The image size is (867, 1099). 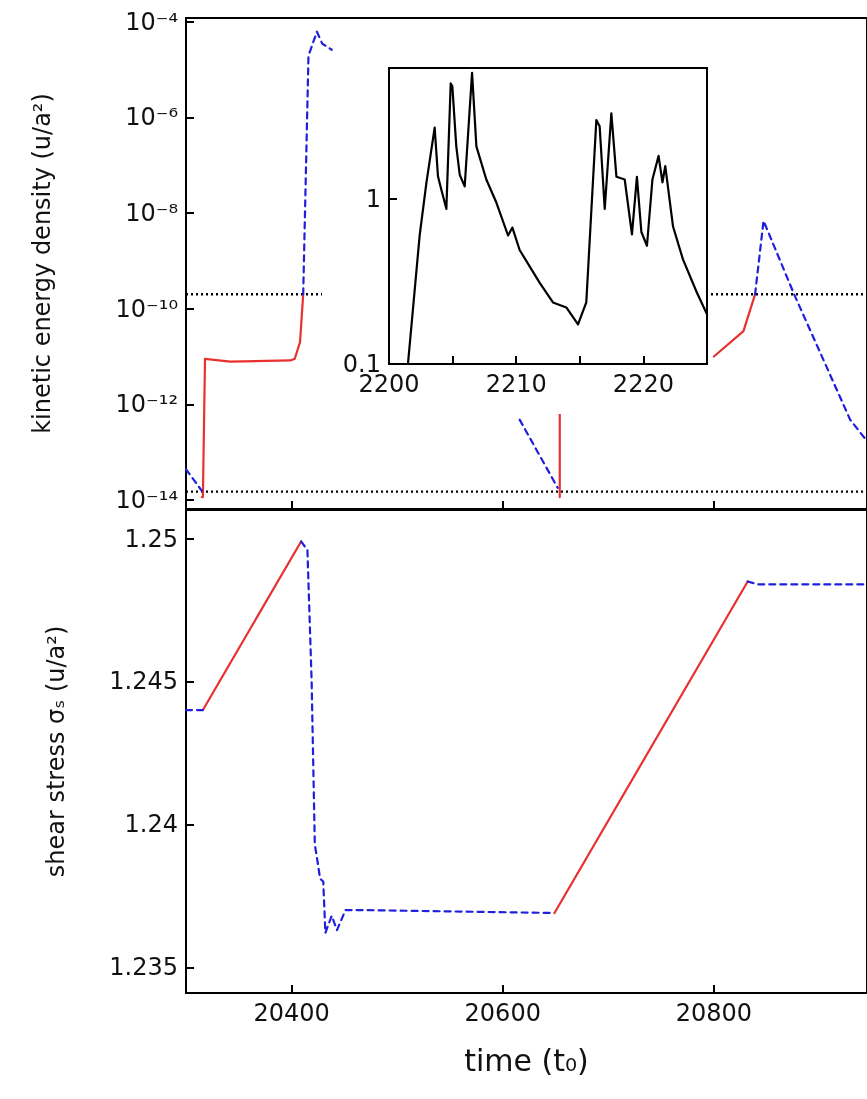 I want to click on y-tick-label: 10⁻¹², so click(x=146, y=404).